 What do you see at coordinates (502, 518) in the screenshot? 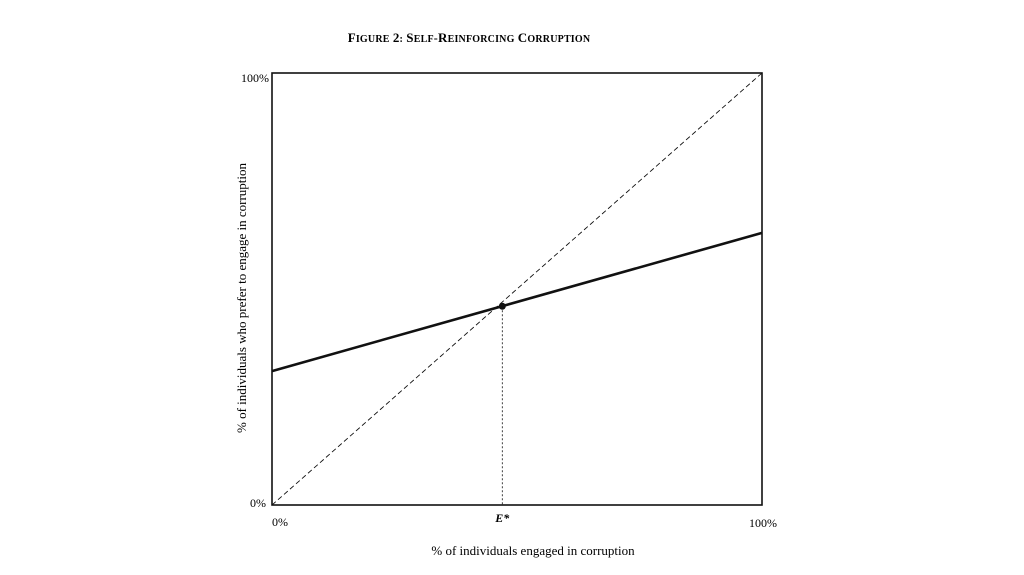
I see `x-tick-label-equilibrium: E*` at bounding box center [502, 518].